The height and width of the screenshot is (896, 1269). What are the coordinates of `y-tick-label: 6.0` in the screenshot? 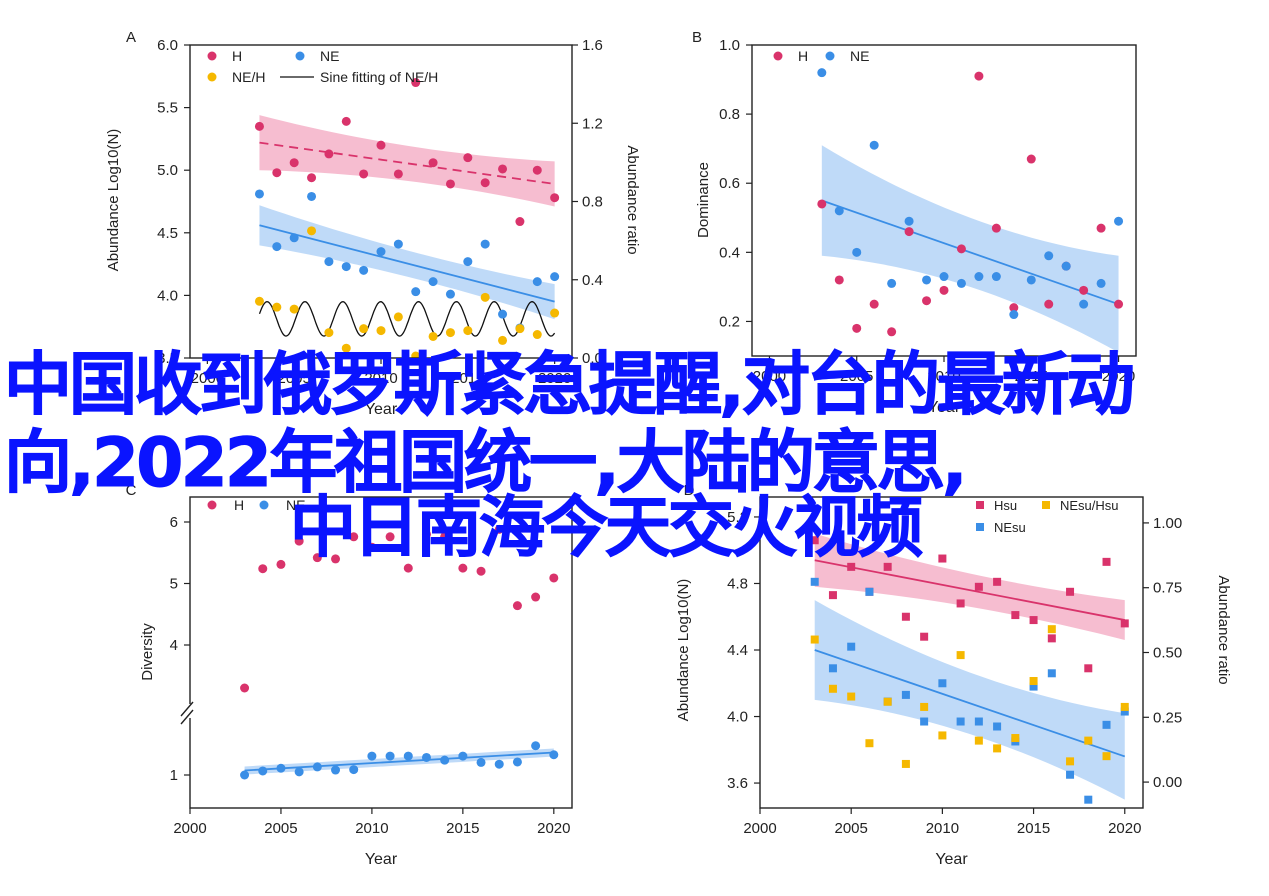 It's located at (167, 45).